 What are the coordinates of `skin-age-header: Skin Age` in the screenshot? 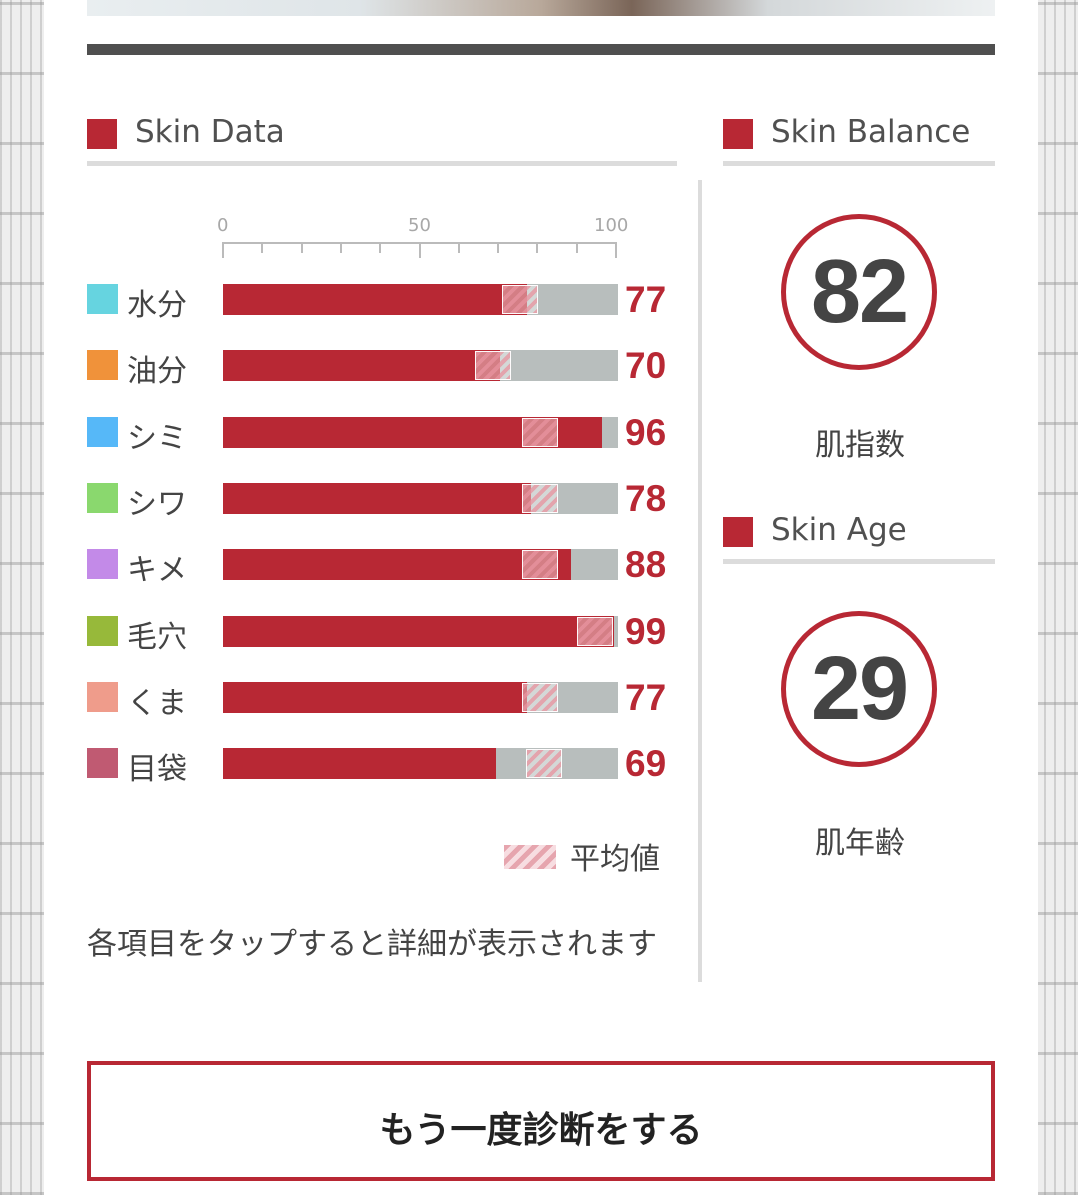 It's located at (859, 538).